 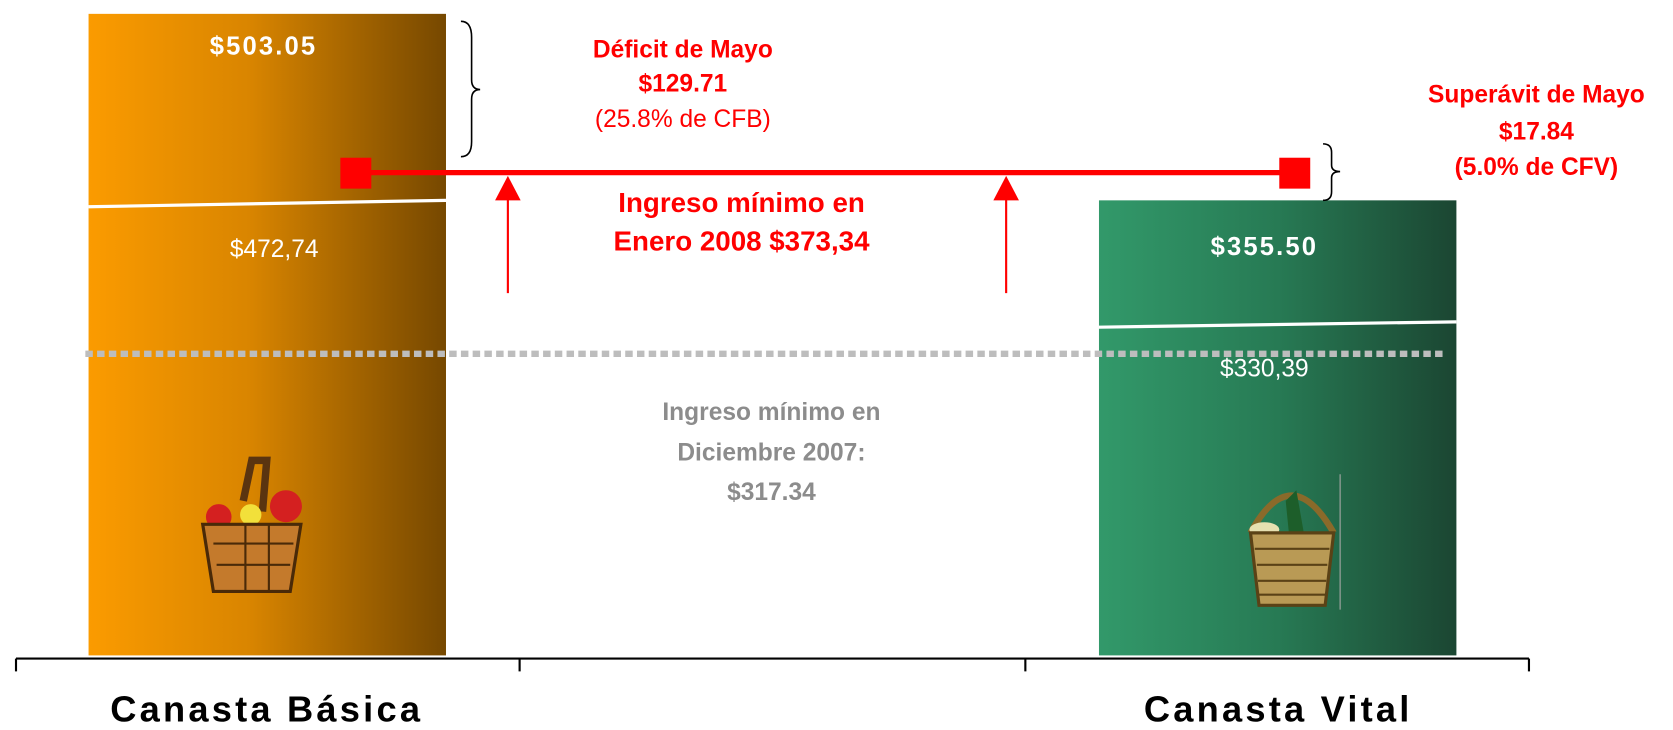 What do you see at coordinates (1278, 708) in the screenshot?
I see `category-label: Canasta Vital` at bounding box center [1278, 708].